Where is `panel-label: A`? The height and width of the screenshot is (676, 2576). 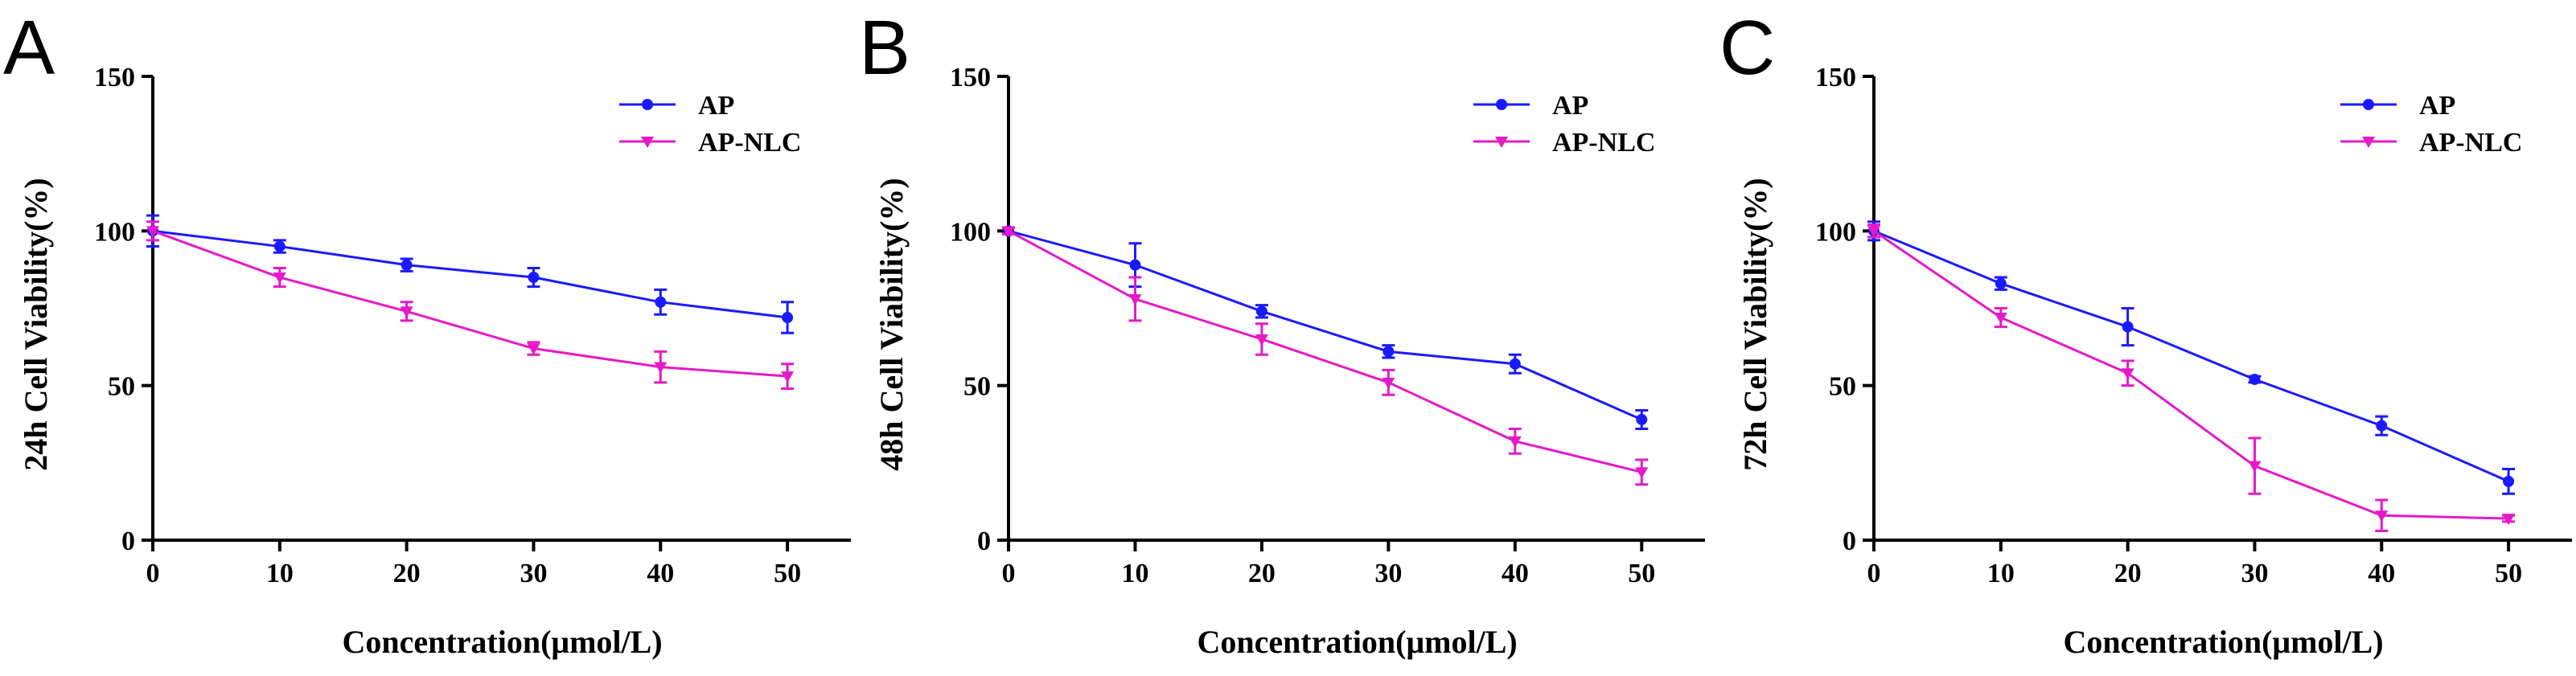 panel-label: A is located at coordinates (29, 48).